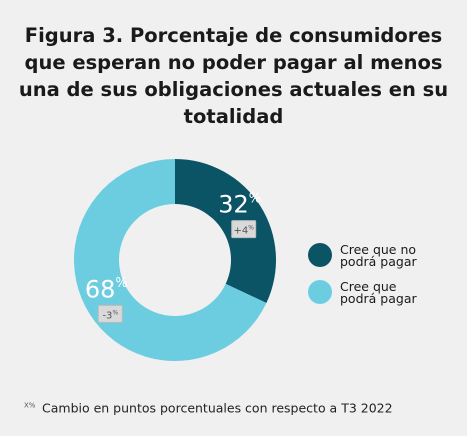  I want to click on footnote-marker: X%, so click(30, 405).